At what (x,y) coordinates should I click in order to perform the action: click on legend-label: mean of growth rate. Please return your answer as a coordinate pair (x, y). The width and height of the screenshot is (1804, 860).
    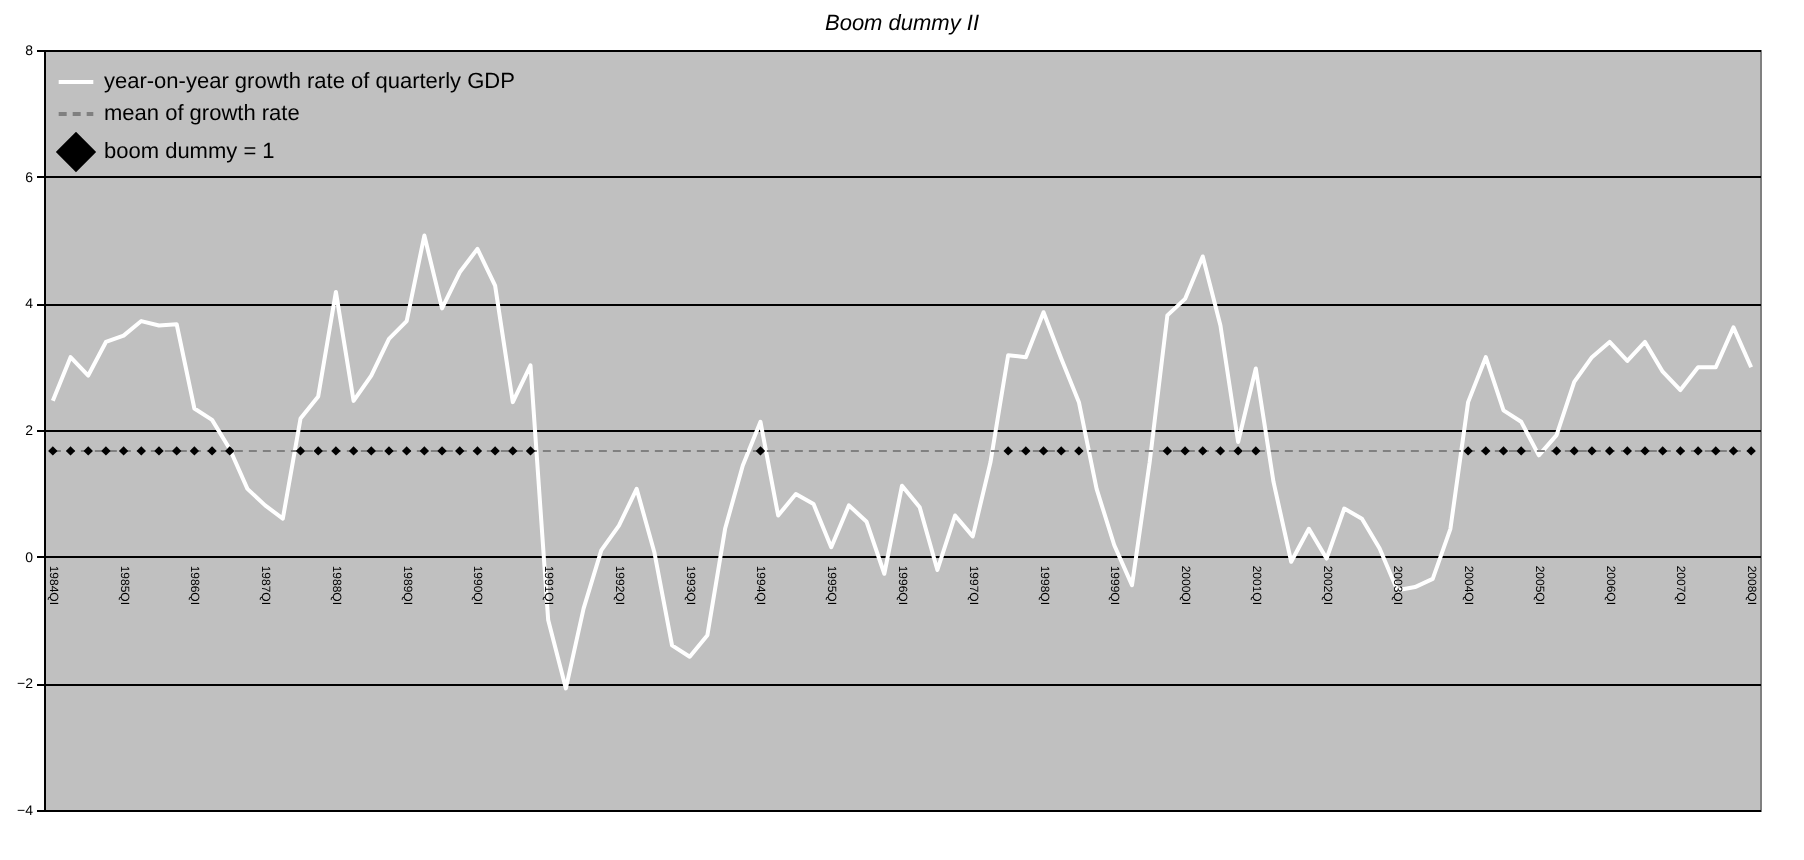
    Looking at the image, I should click on (202, 114).